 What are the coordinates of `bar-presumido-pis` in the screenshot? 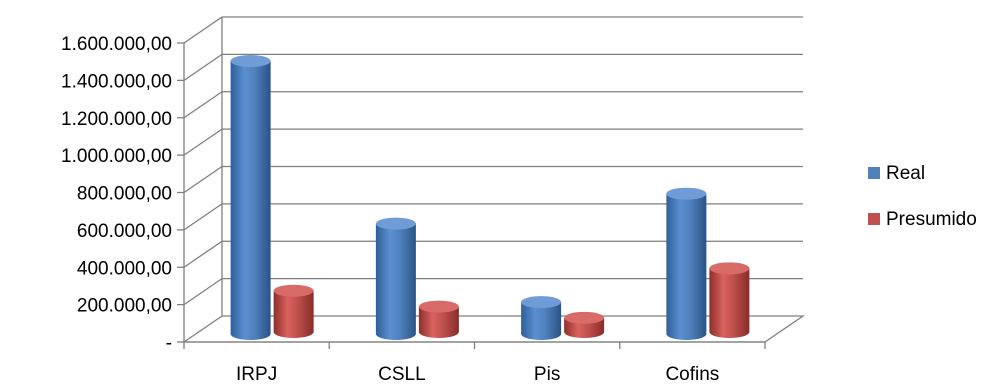 It's located at (584, 324).